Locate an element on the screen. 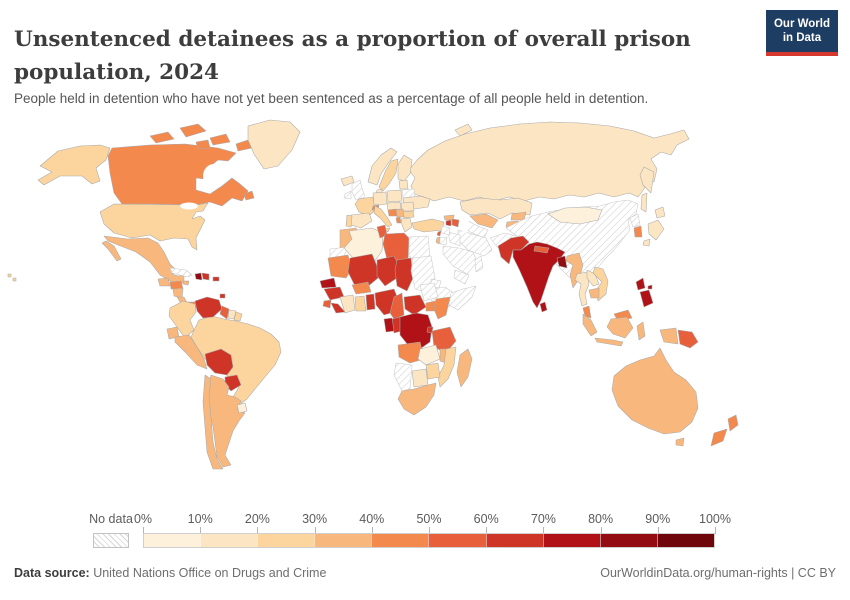 This screenshot has width=850, height=600. country-india is located at coordinates (539, 275).